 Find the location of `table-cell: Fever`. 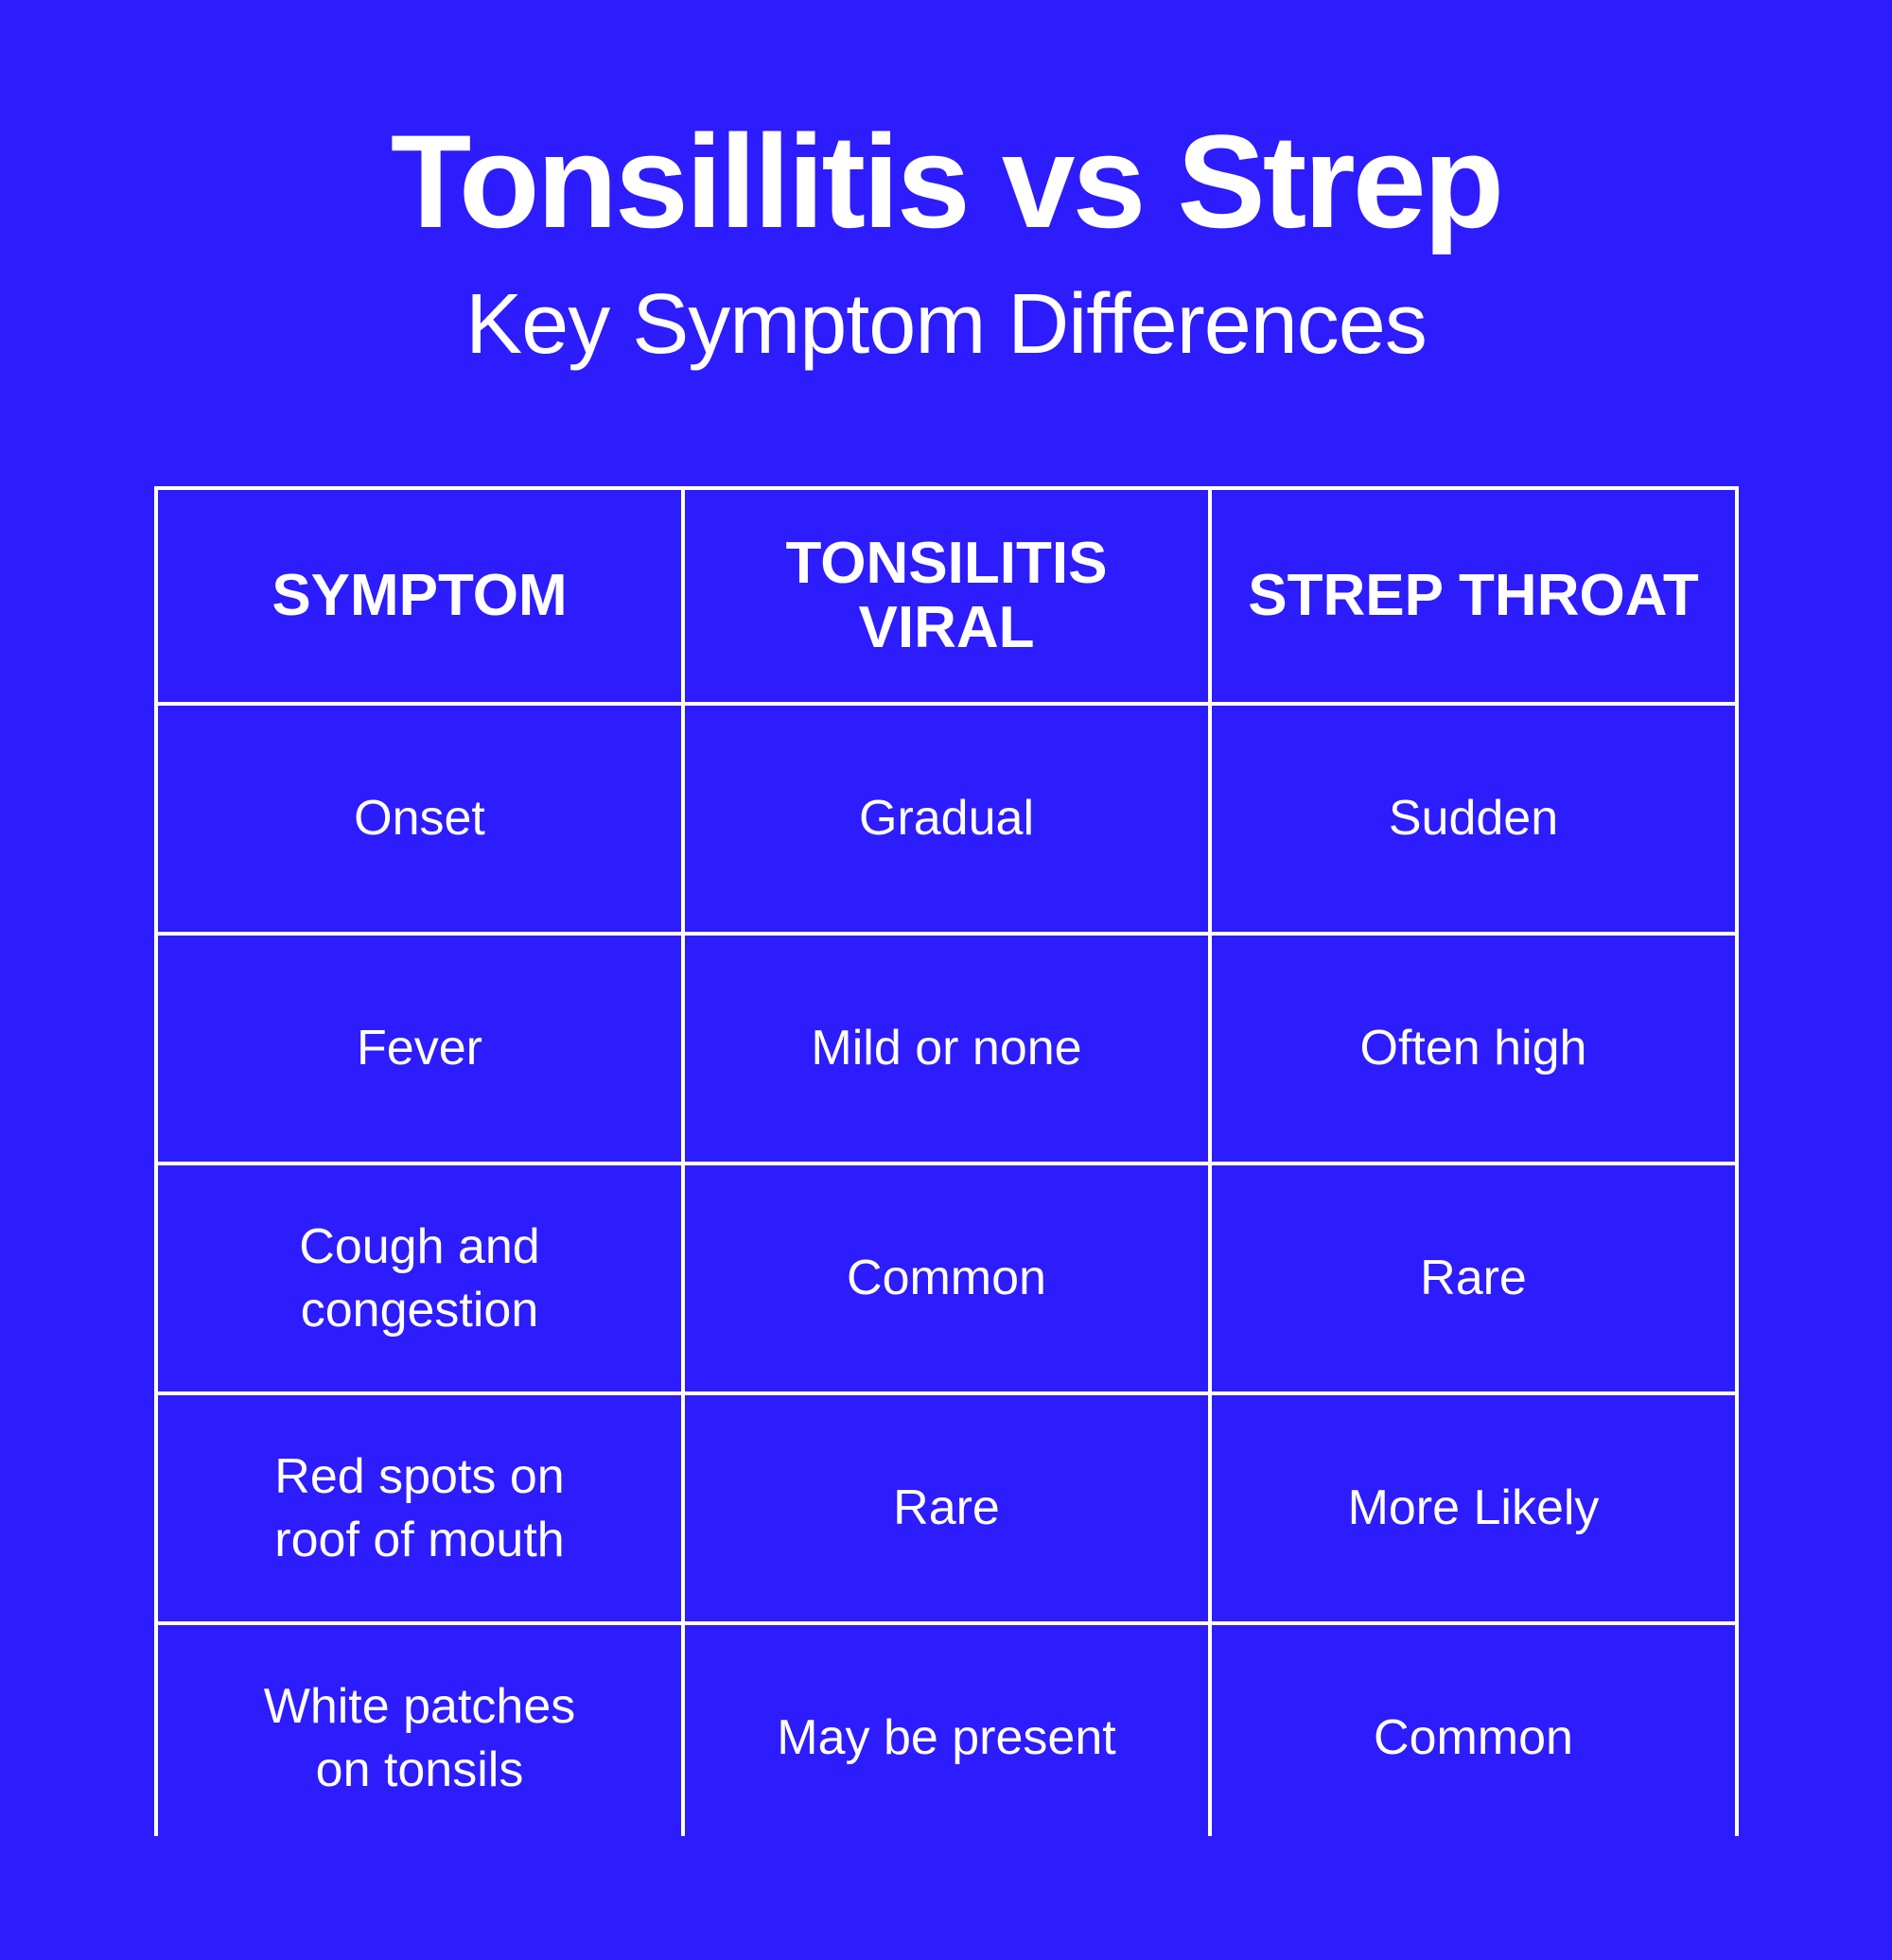

table-cell: Fever is located at coordinates (419, 1049).